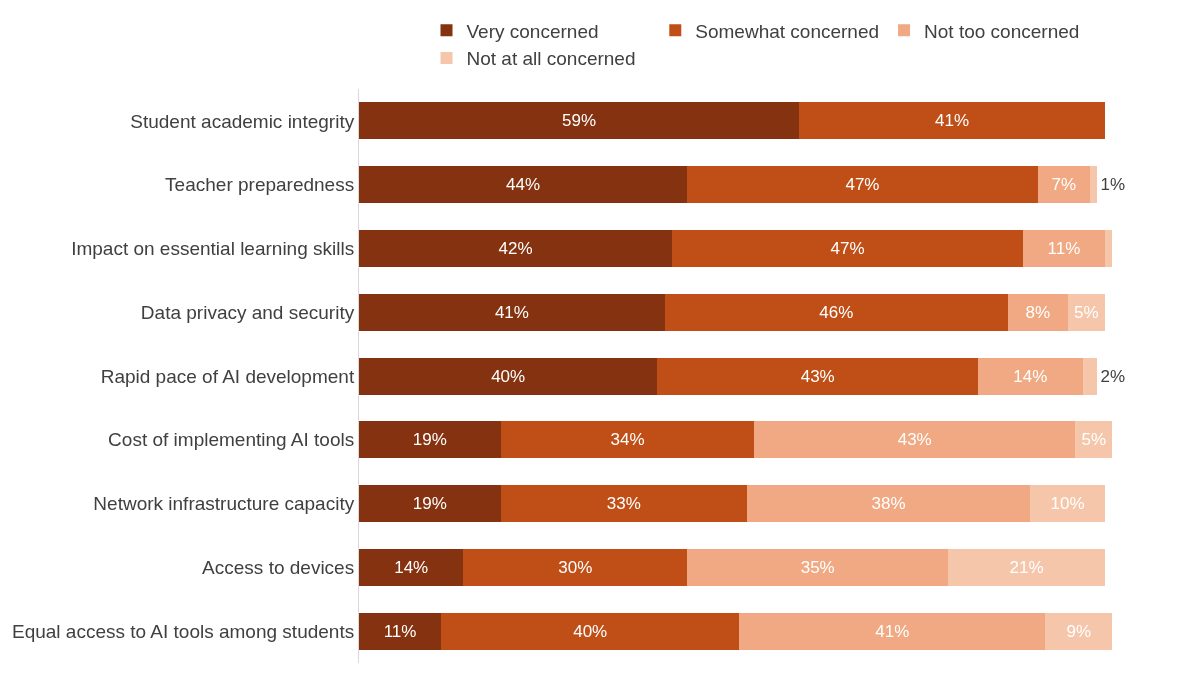 This screenshot has height=683, width=1192. Describe the element at coordinates (260, 185) in the screenshot. I see `y-tick-label: Teacher preparedness` at that location.